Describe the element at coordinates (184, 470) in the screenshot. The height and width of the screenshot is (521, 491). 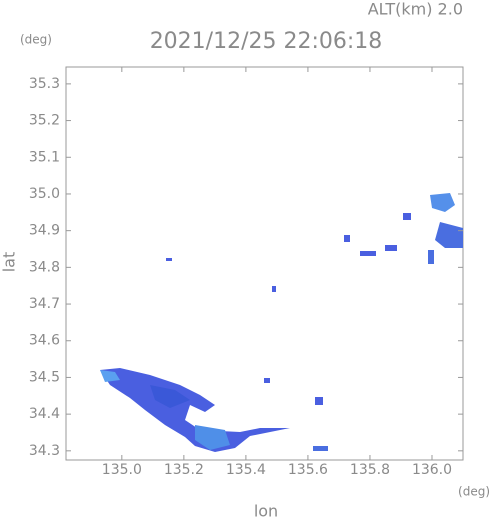
I see `x-tick-label: 135.2` at that location.